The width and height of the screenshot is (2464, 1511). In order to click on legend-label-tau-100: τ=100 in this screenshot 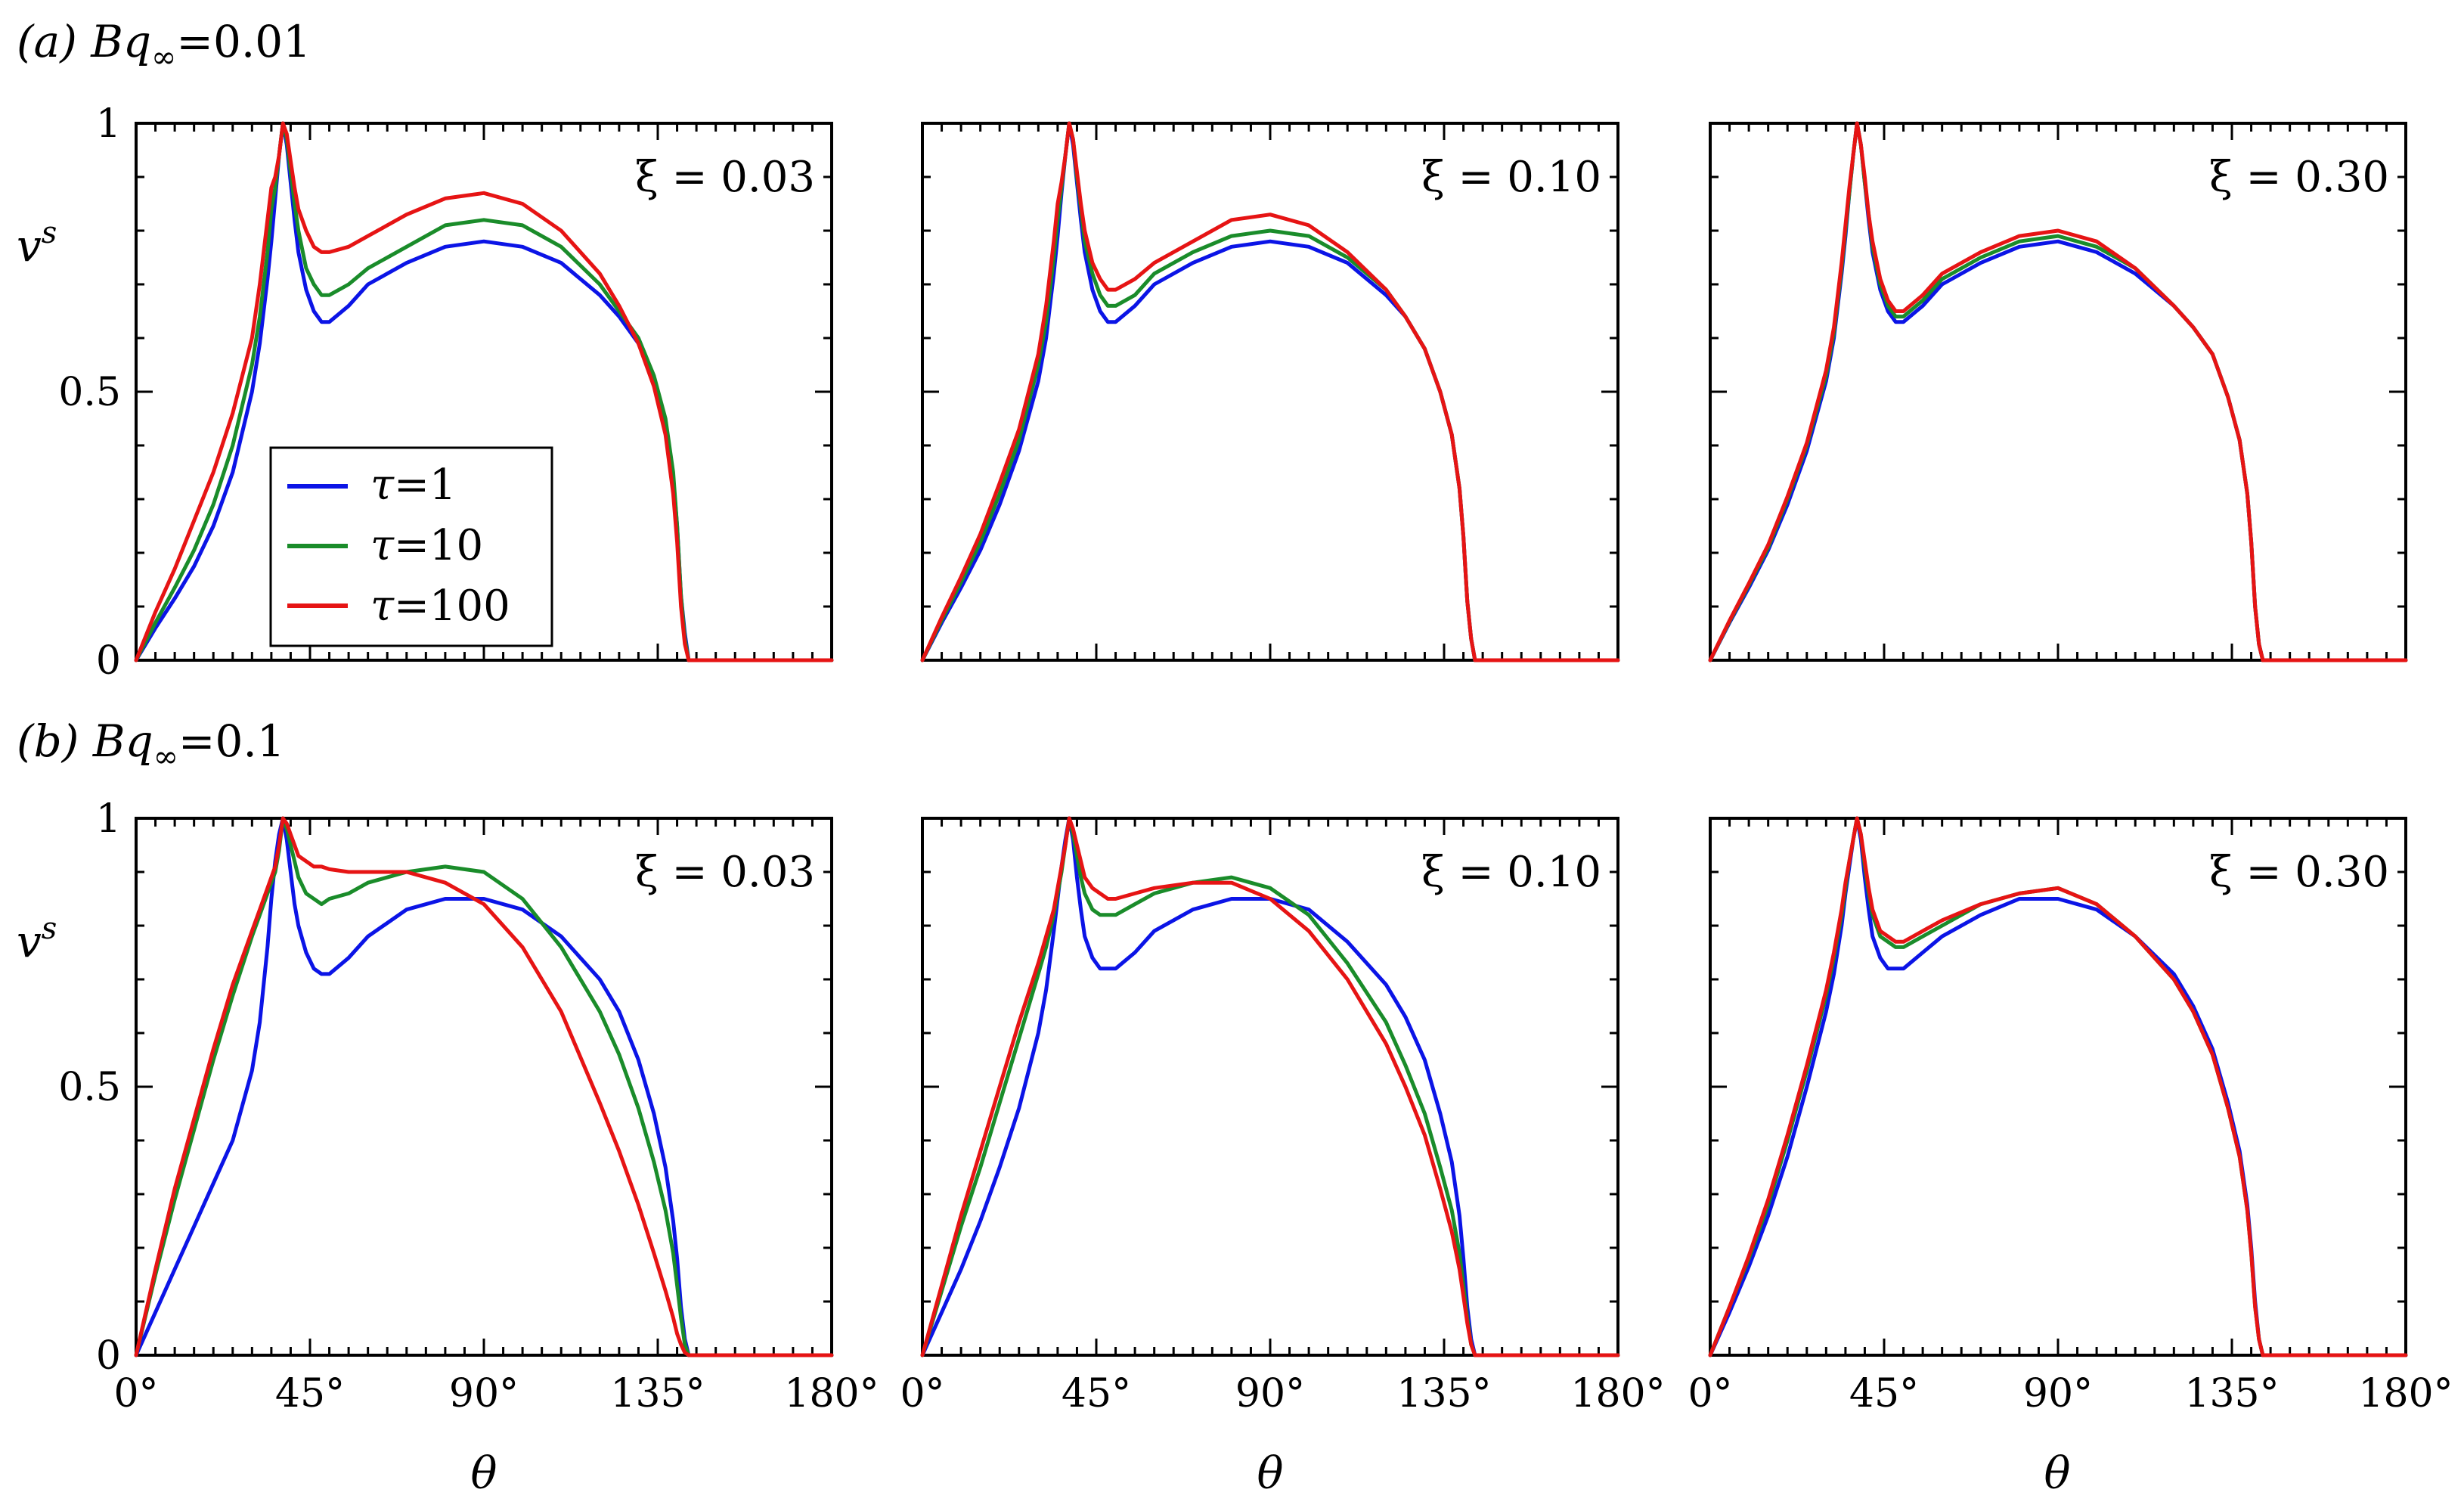, I will do `click(440, 606)`.